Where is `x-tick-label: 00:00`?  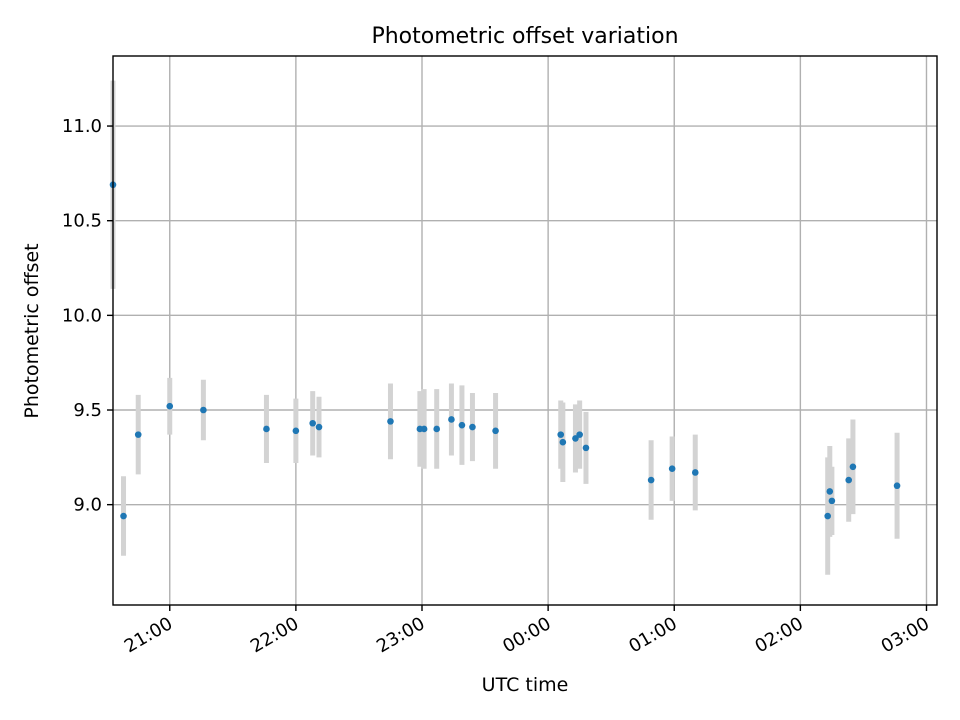 x-tick-label: 00:00 is located at coordinates (526, 635).